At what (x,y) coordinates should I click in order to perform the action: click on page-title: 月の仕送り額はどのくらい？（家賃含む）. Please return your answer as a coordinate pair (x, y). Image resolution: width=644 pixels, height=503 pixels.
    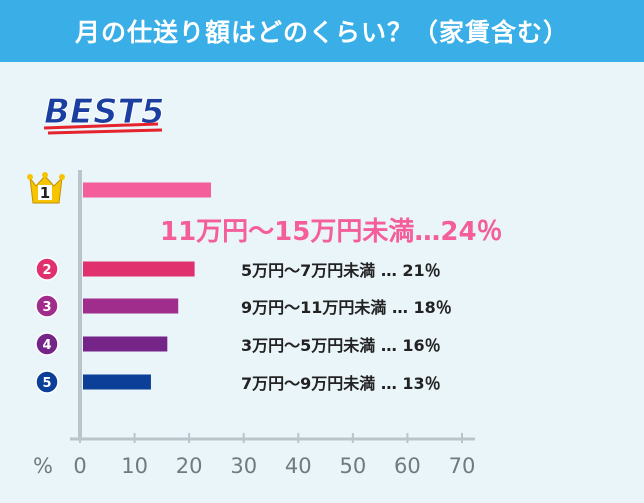
    Looking at the image, I should click on (321, 32).